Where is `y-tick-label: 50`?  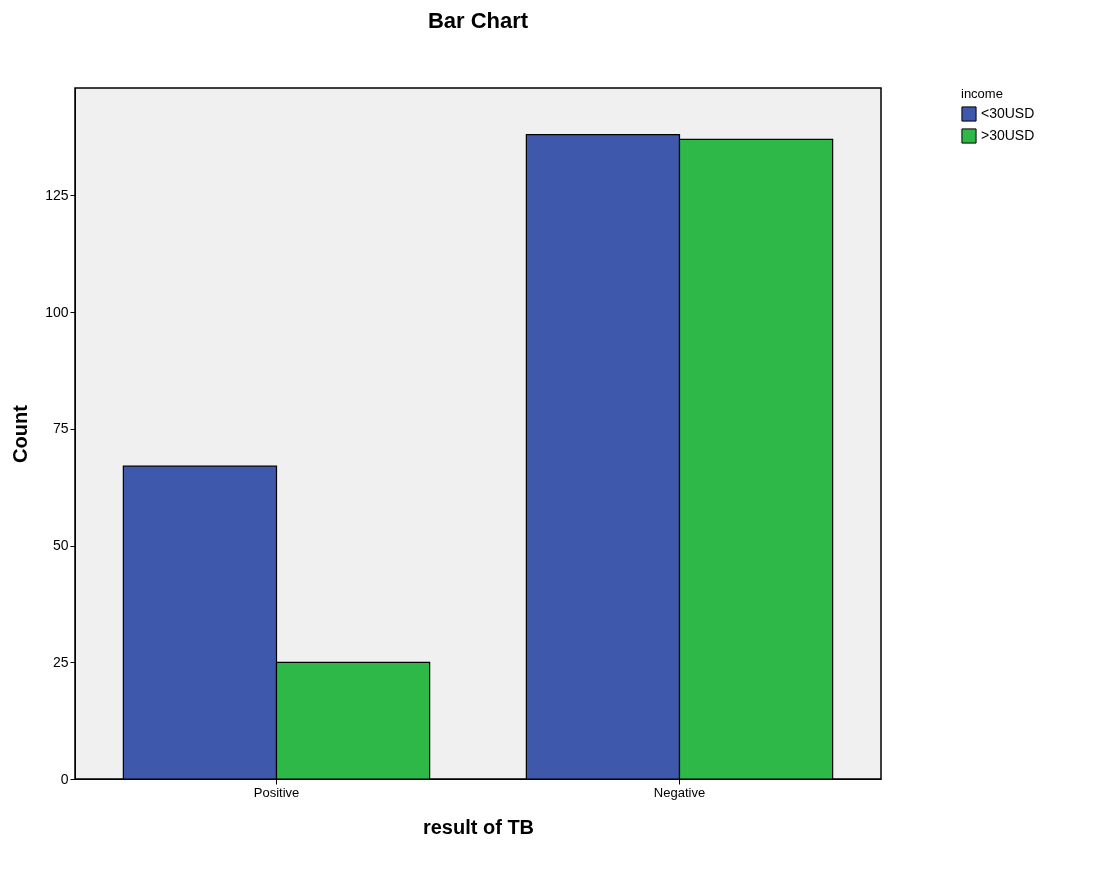
y-tick-label: 50 is located at coordinates (60, 545).